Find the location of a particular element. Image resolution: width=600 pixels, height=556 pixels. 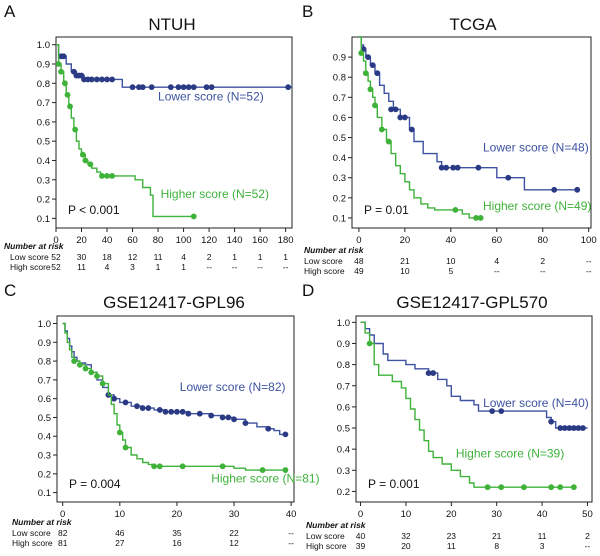

x-tick-label: 20 is located at coordinates (177, 514).